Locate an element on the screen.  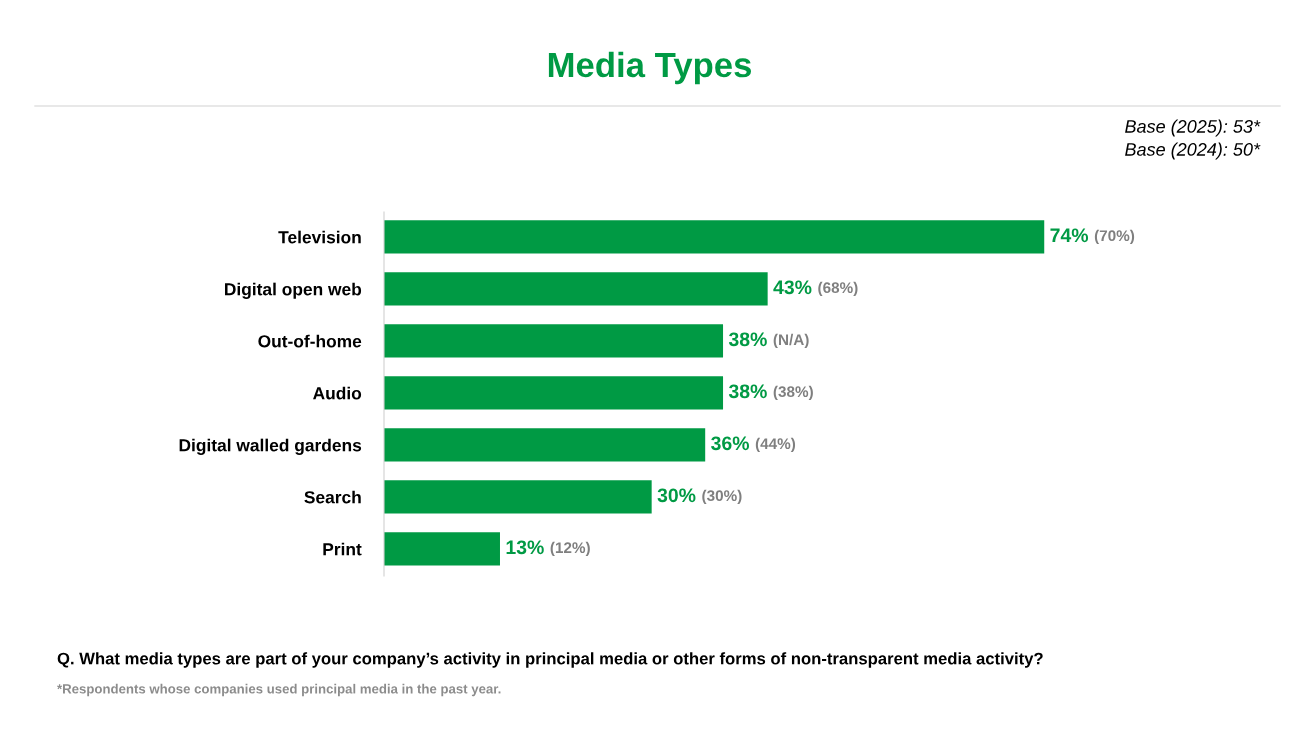
data-label: 38% (N/A) is located at coordinates (768, 340).